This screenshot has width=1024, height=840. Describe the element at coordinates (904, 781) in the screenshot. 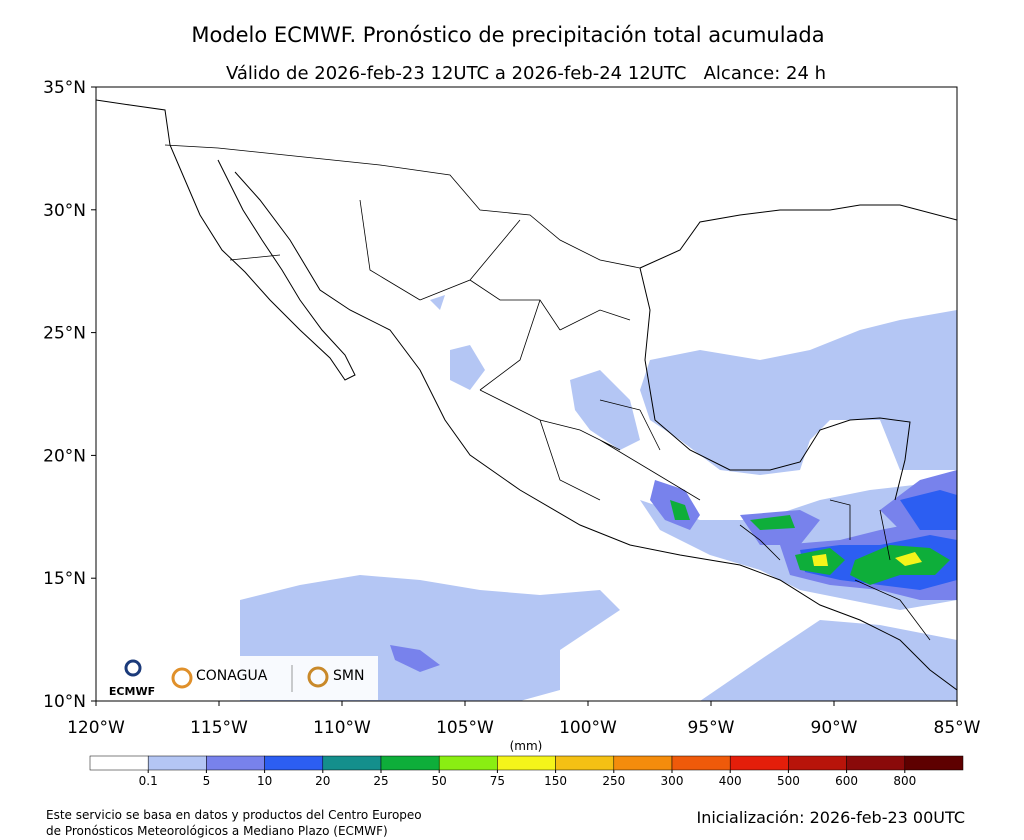

I see `colorbar-label: 800` at that location.